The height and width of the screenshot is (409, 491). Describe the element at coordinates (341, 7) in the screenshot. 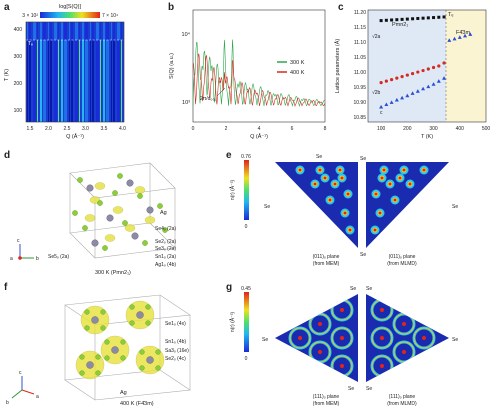

I see `panel-label-c: c` at that location.